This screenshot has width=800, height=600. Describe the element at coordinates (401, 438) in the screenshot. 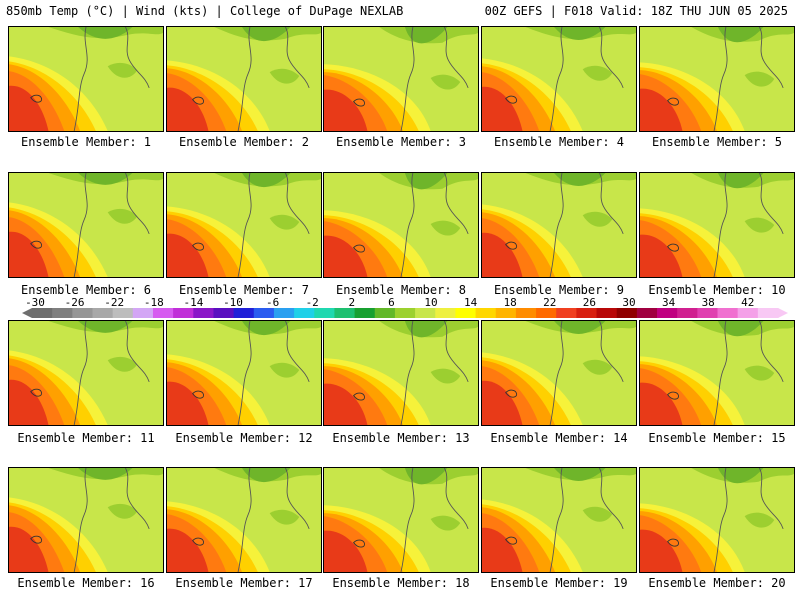

I see `ensemble-member-label: Ensemble Member: 13` at that location.